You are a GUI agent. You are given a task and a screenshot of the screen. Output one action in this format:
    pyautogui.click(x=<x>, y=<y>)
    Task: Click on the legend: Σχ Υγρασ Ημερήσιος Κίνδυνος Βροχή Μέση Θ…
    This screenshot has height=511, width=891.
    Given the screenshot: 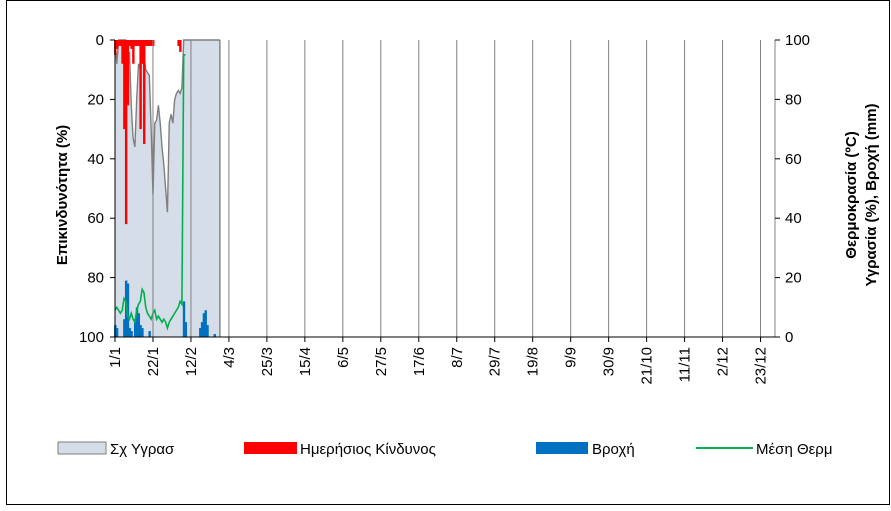 What is the action you would take?
    pyautogui.click(x=444, y=449)
    